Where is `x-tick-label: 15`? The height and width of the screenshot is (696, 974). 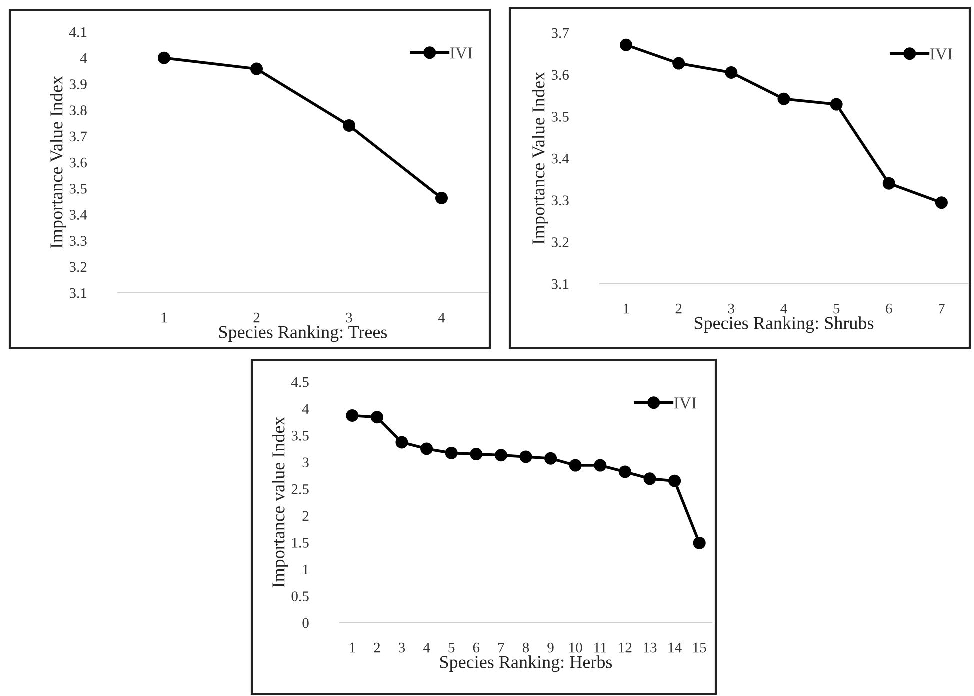
x-tick-label: 15 is located at coordinates (700, 647).